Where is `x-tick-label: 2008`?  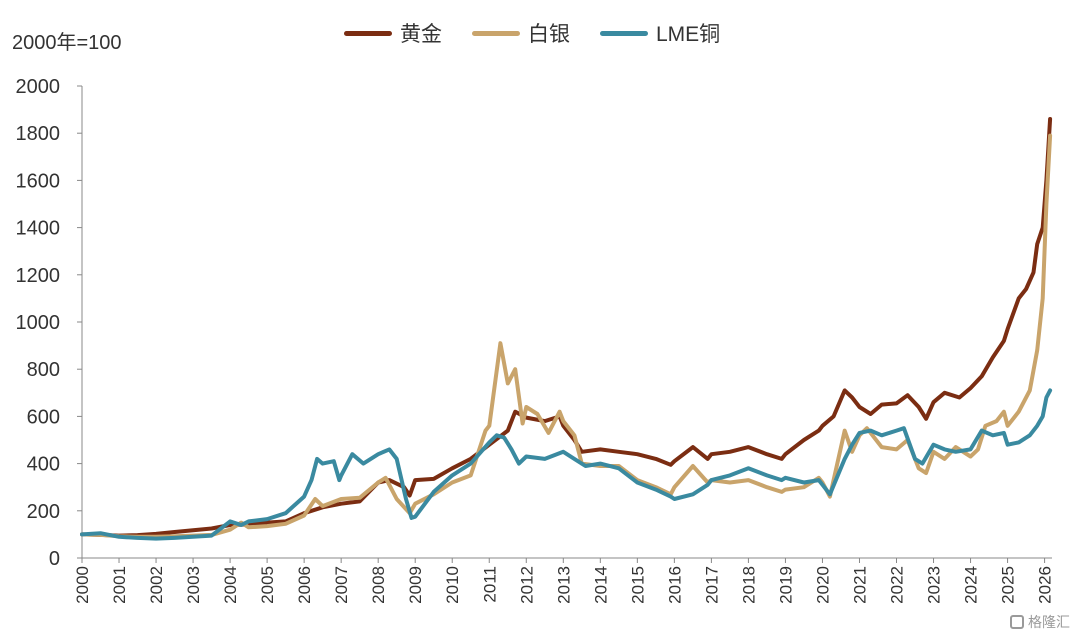
x-tick-label: 2008 is located at coordinates (378, 585).